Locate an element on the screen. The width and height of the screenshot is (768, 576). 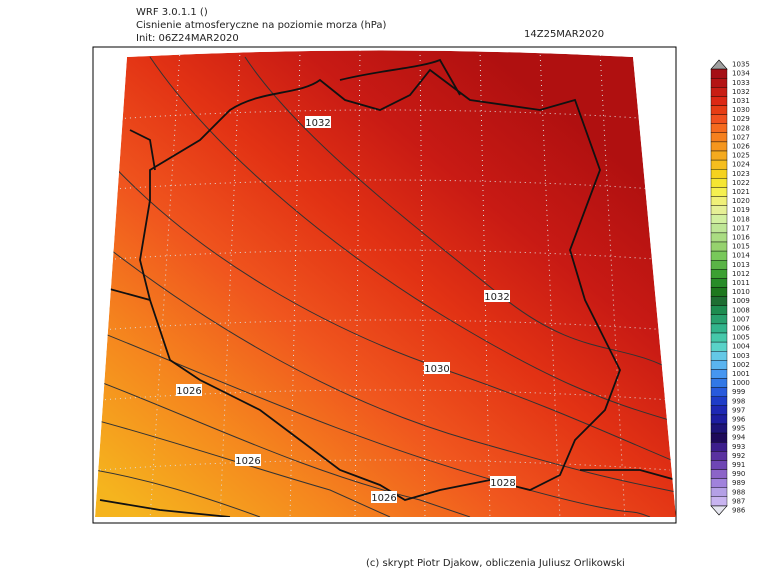
model-label: WRF 3.0.1.1 () is located at coordinates (172, 12).